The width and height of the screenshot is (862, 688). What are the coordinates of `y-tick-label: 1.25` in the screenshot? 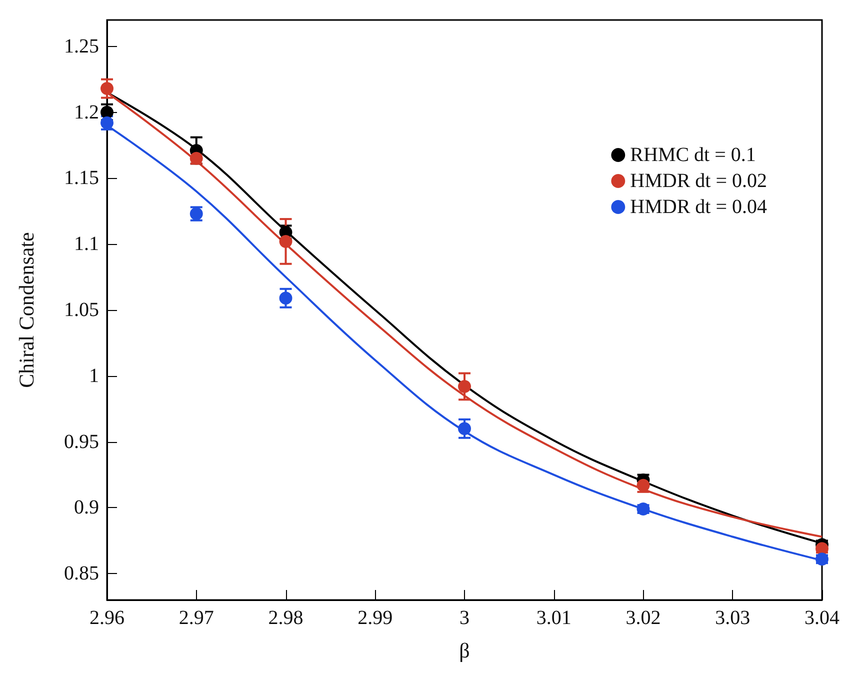 It's located at (81, 46).